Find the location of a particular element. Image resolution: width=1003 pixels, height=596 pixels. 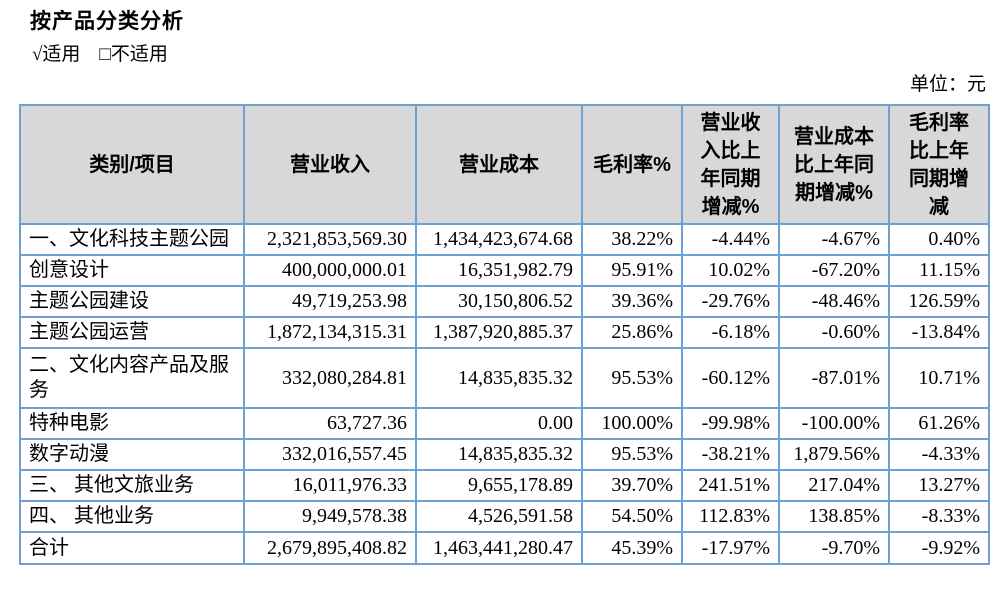

cost-cell: 30,150,806.52 is located at coordinates (499, 301).